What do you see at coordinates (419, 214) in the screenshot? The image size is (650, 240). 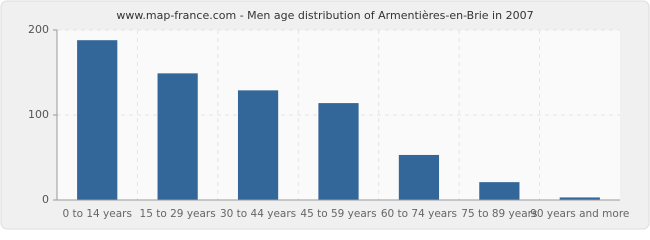 I see `x-tick-label: 60 to 74 years` at bounding box center [419, 214].